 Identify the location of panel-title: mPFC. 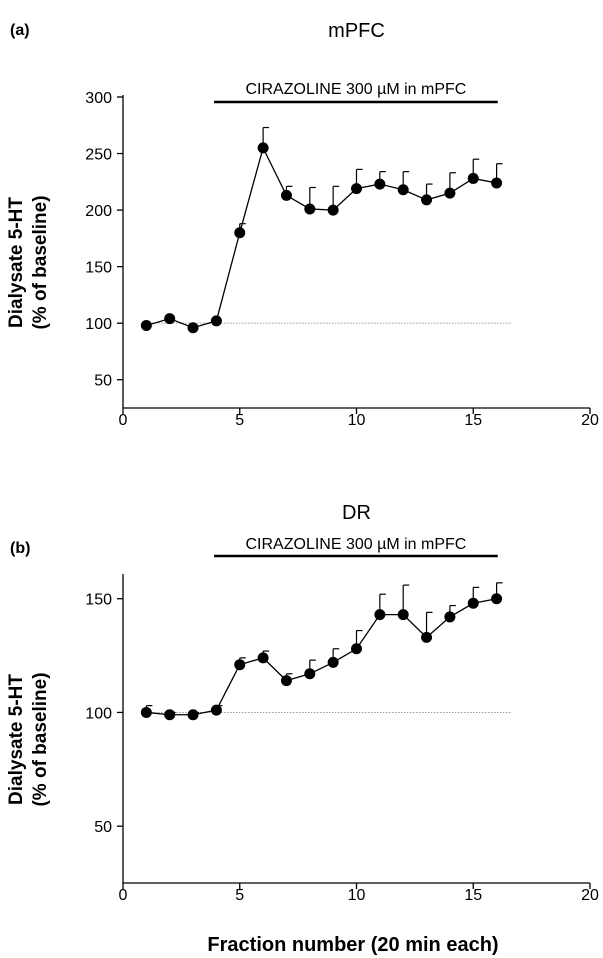
(356, 31).